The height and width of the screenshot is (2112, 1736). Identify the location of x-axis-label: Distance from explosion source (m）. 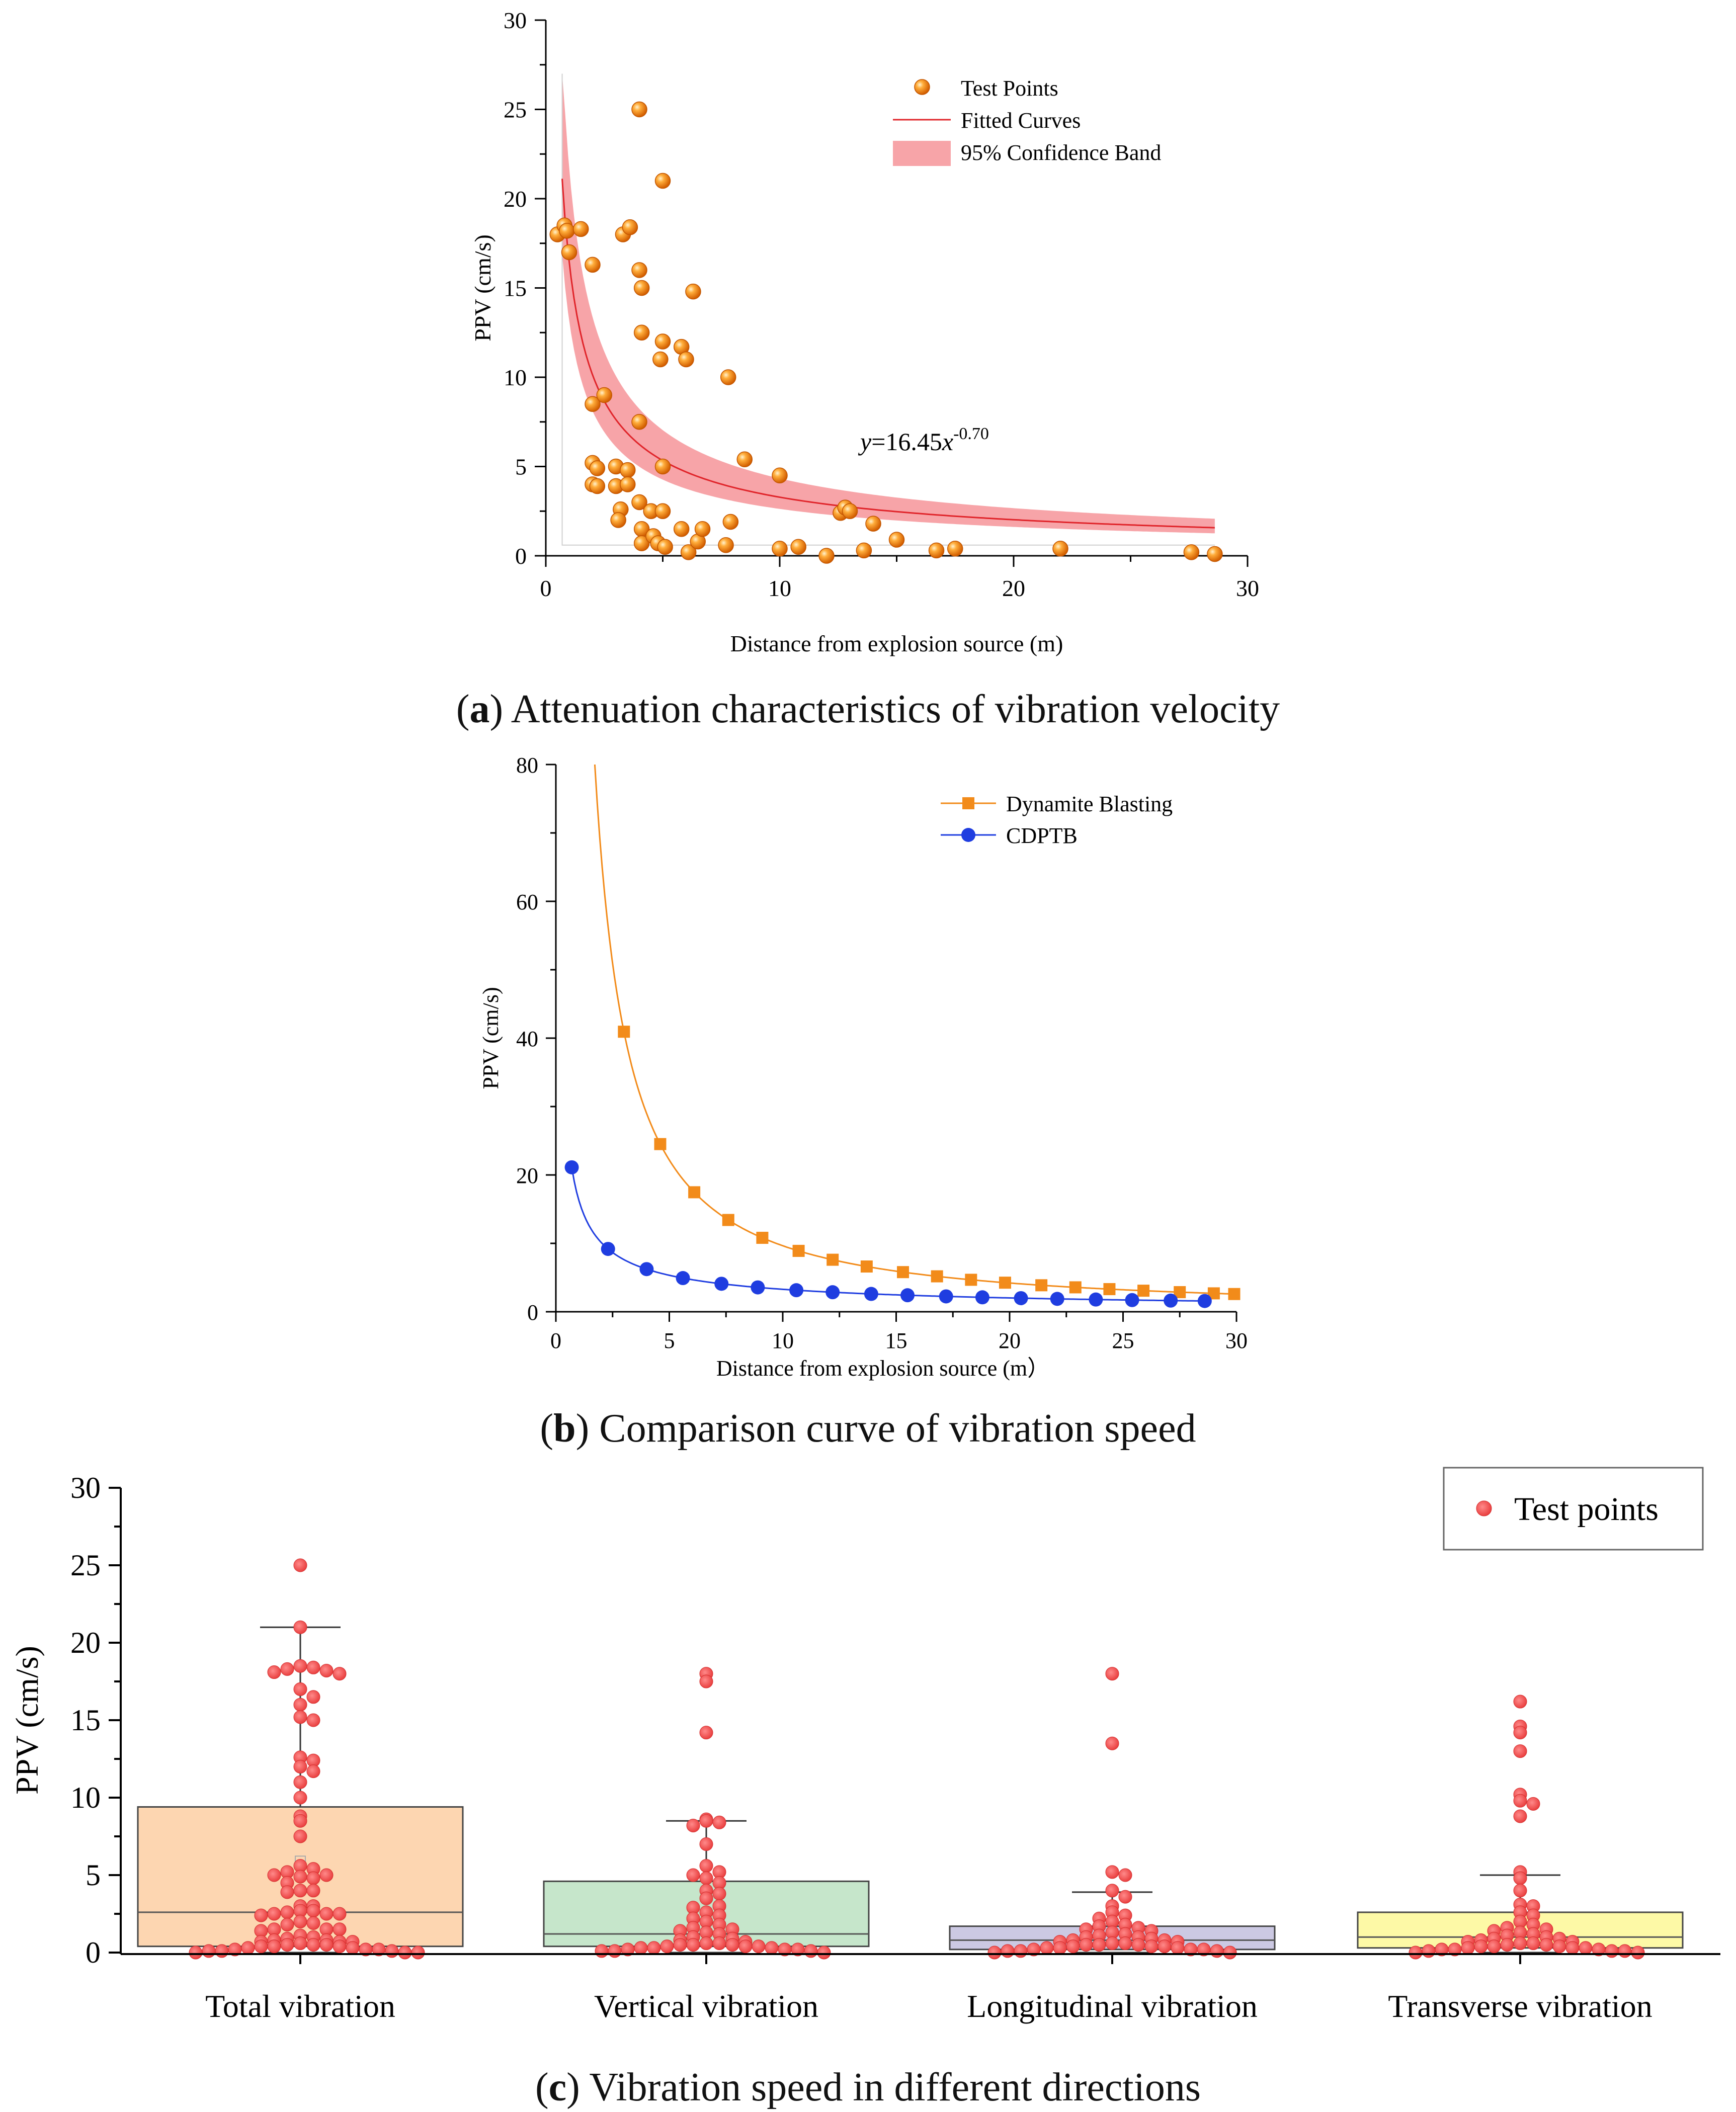
(882, 1368).